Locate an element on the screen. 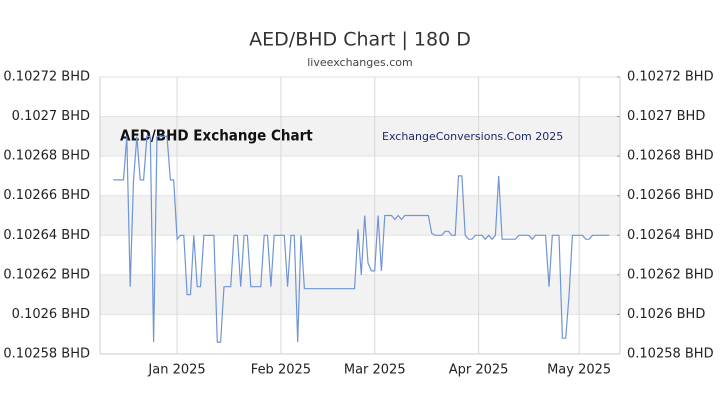 This screenshot has height=405, width=720. y2-tick-label: 0.10268 BHD is located at coordinates (670, 156).